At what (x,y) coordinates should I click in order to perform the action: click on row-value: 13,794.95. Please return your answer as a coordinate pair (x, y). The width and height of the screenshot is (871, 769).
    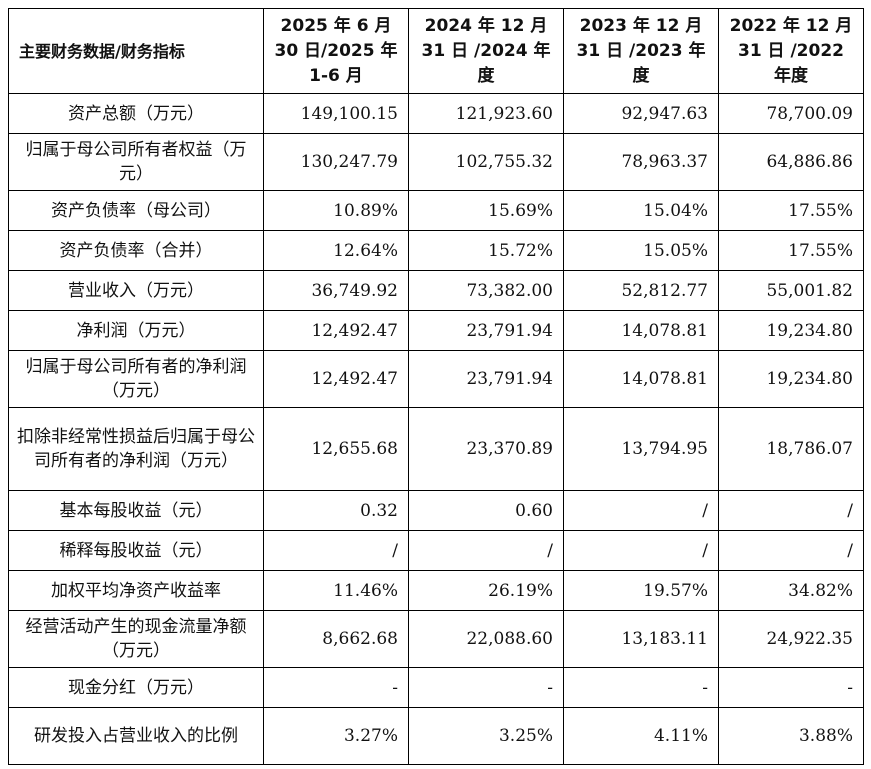
    Looking at the image, I should click on (641, 449).